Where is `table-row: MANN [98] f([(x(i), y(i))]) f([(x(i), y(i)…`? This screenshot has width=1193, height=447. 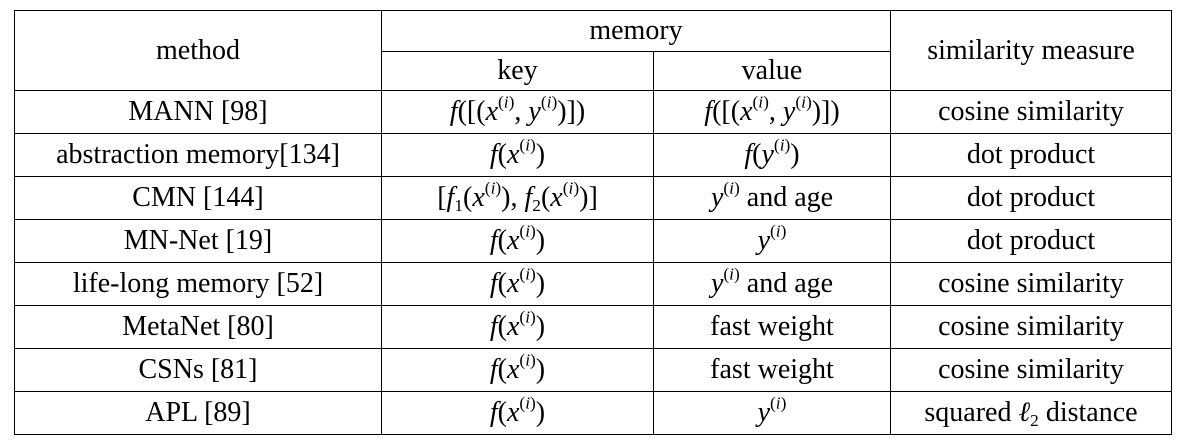
table-row: MANN [98] f([(x(i), y(i))]) f([(x(i), y(i)… is located at coordinates (593, 112).